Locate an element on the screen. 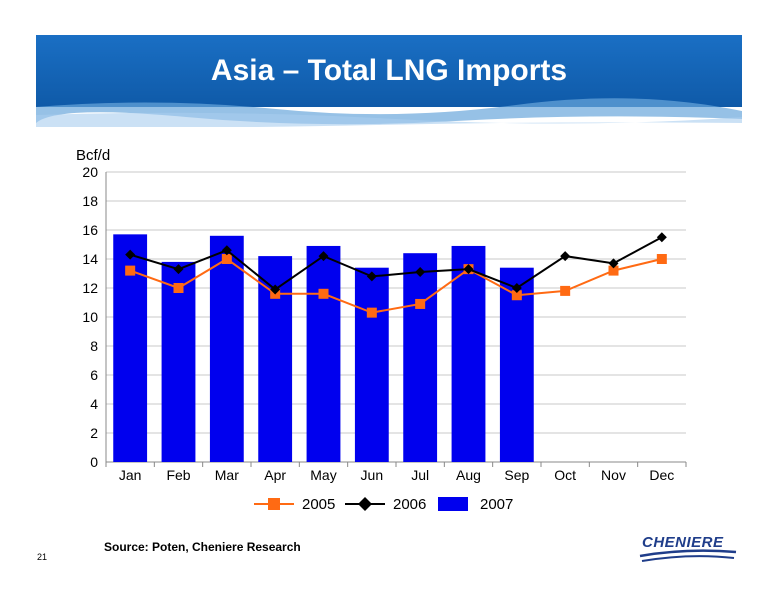 Image resolution: width=776 pixels, height=600 pixels. y-tick-label: 0 is located at coordinates (94, 462).